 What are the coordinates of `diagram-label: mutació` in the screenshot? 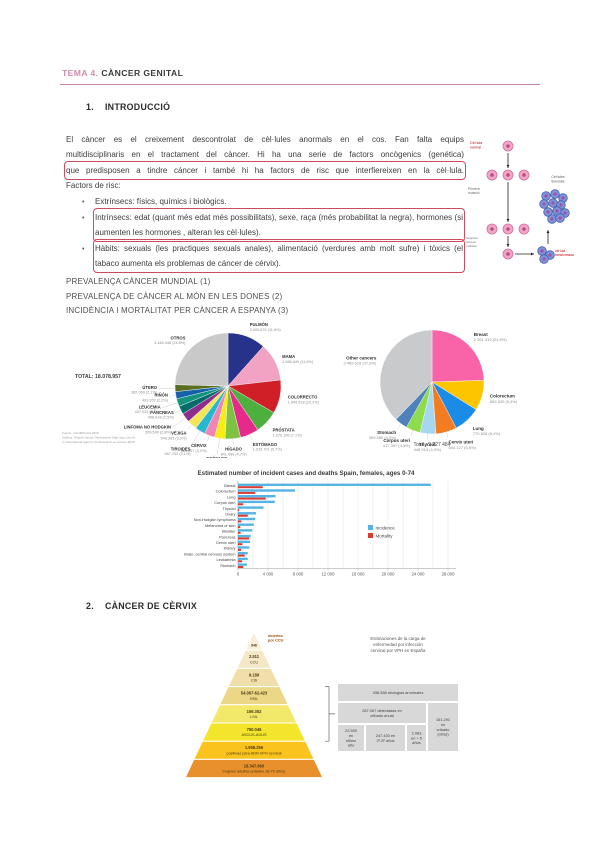 It's located at (474, 193).